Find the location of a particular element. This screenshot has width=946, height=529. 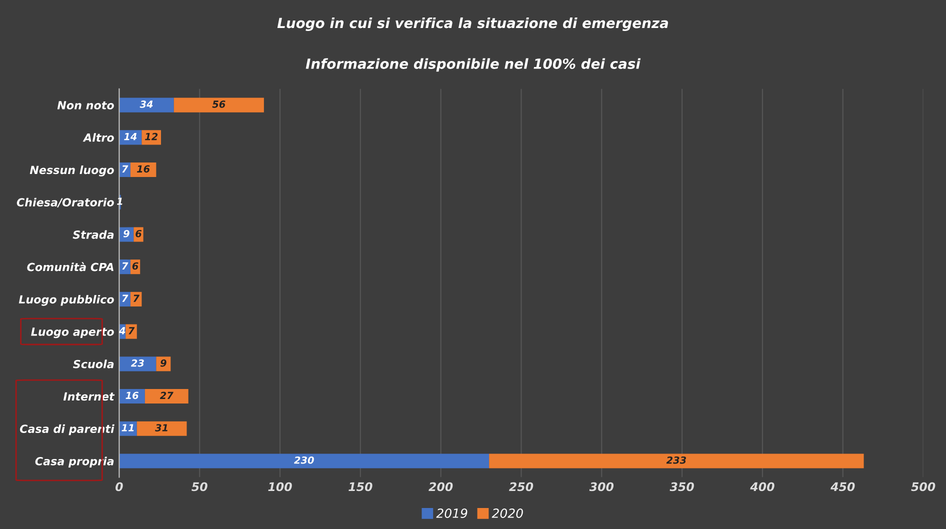

x-tick-label: 400 is located at coordinates (762, 487).